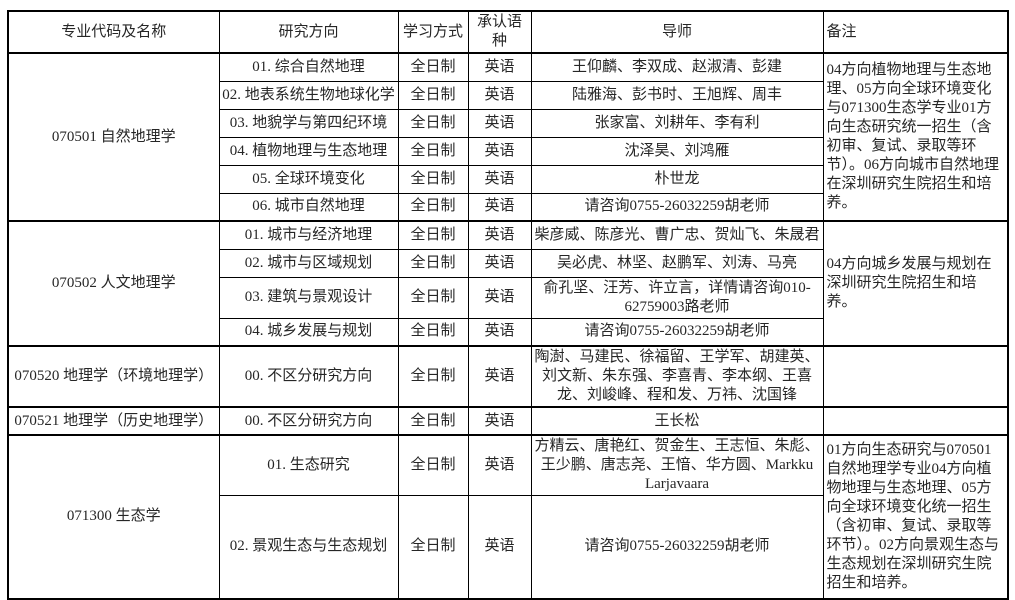 Image resolution: width=1015 pixels, height=600 pixels. What do you see at coordinates (677, 32) in the screenshot?
I see `col-header-advisors: 导师` at bounding box center [677, 32].